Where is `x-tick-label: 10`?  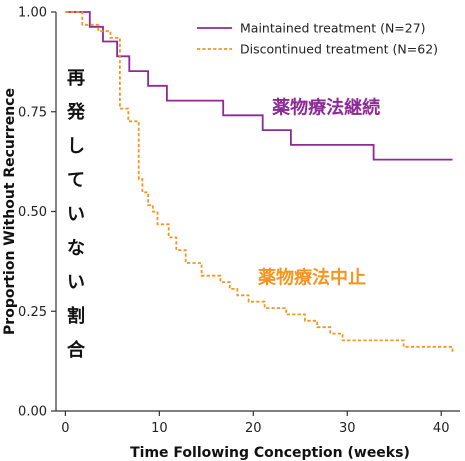
x-tick-label: 10 is located at coordinates (159, 428).